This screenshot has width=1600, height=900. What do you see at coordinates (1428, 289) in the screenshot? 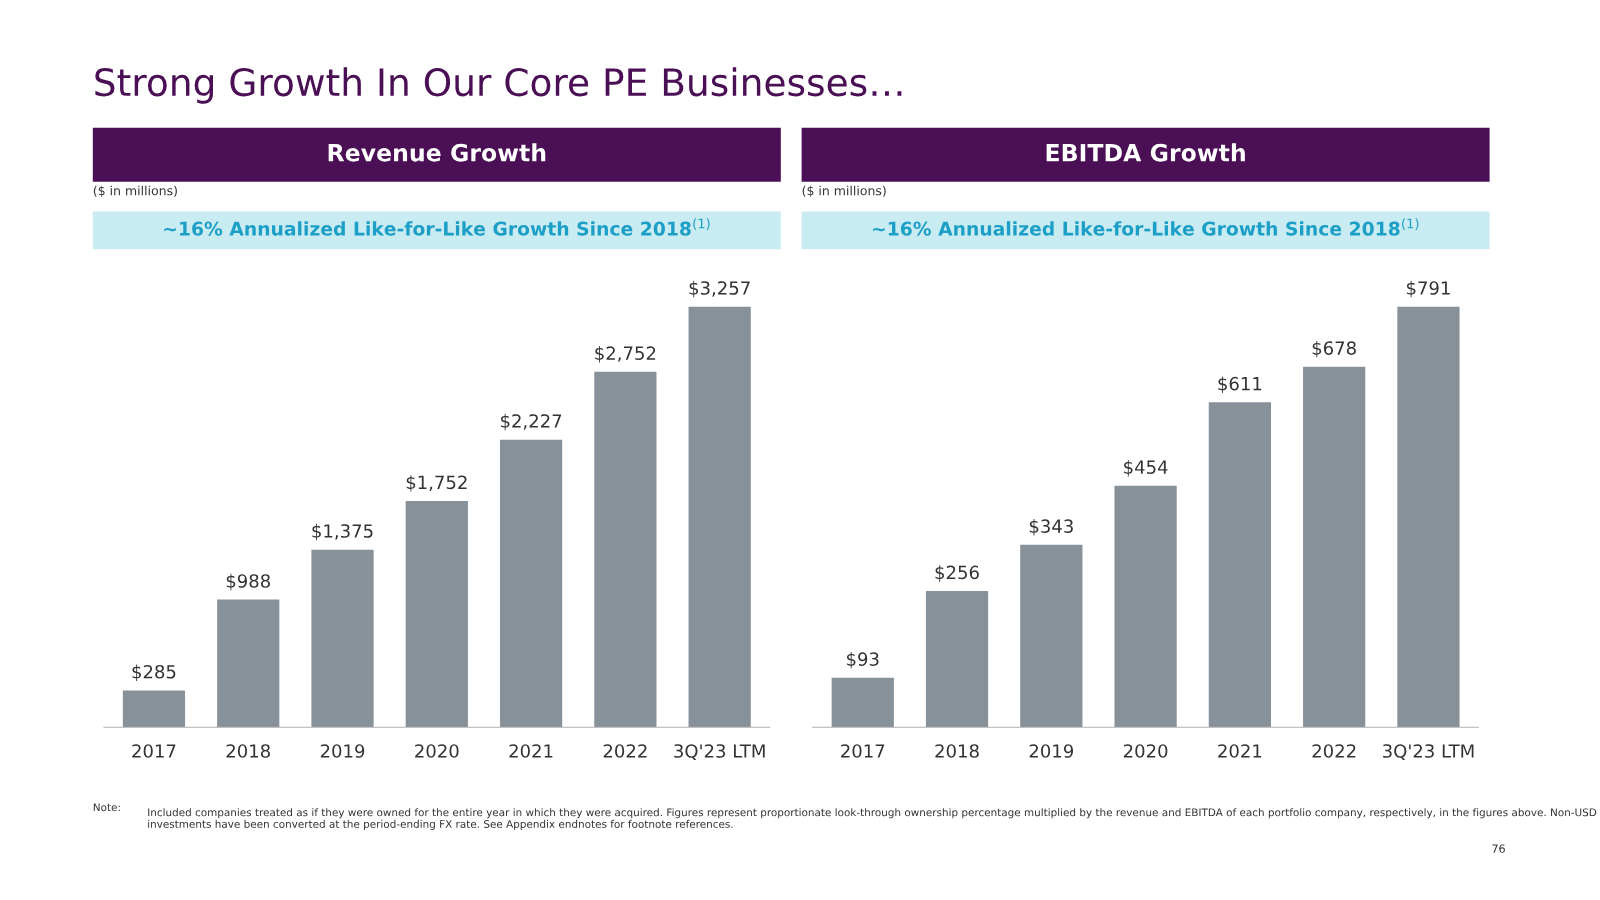
I see `data-label: $791` at bounding box center [1428, 289].